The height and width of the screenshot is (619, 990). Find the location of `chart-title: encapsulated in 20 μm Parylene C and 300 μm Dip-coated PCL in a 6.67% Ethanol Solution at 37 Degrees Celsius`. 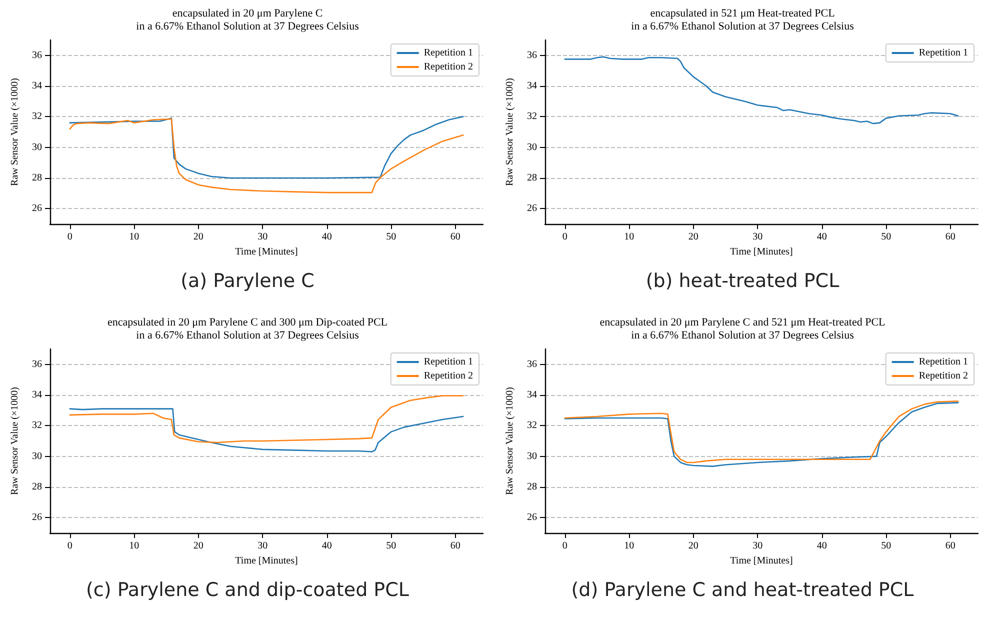

chart-title: encapsulated in 20 μm Parylene C and 300 μm Dip-coated PCL in a 6.67% Ethanol Solution at 37 Degrees Celsius is located at coordinates (247, 329).